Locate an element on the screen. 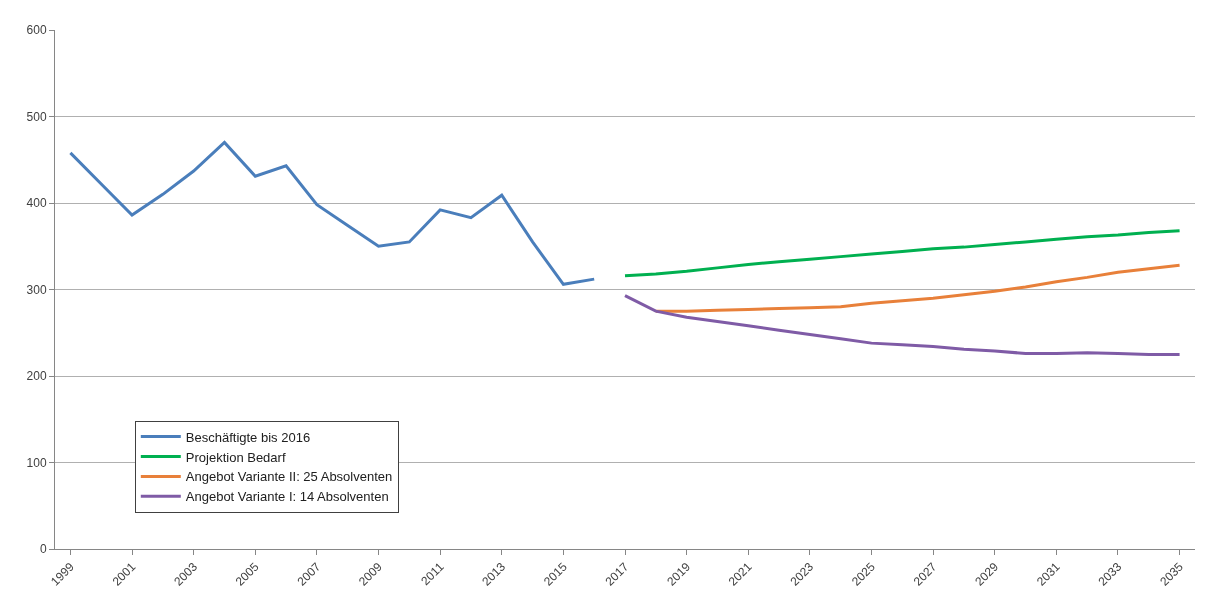 Image resolution: width=1209 pixels, height=614 pixels. y-tick-label: 200 is located at coordinates (36, 376).